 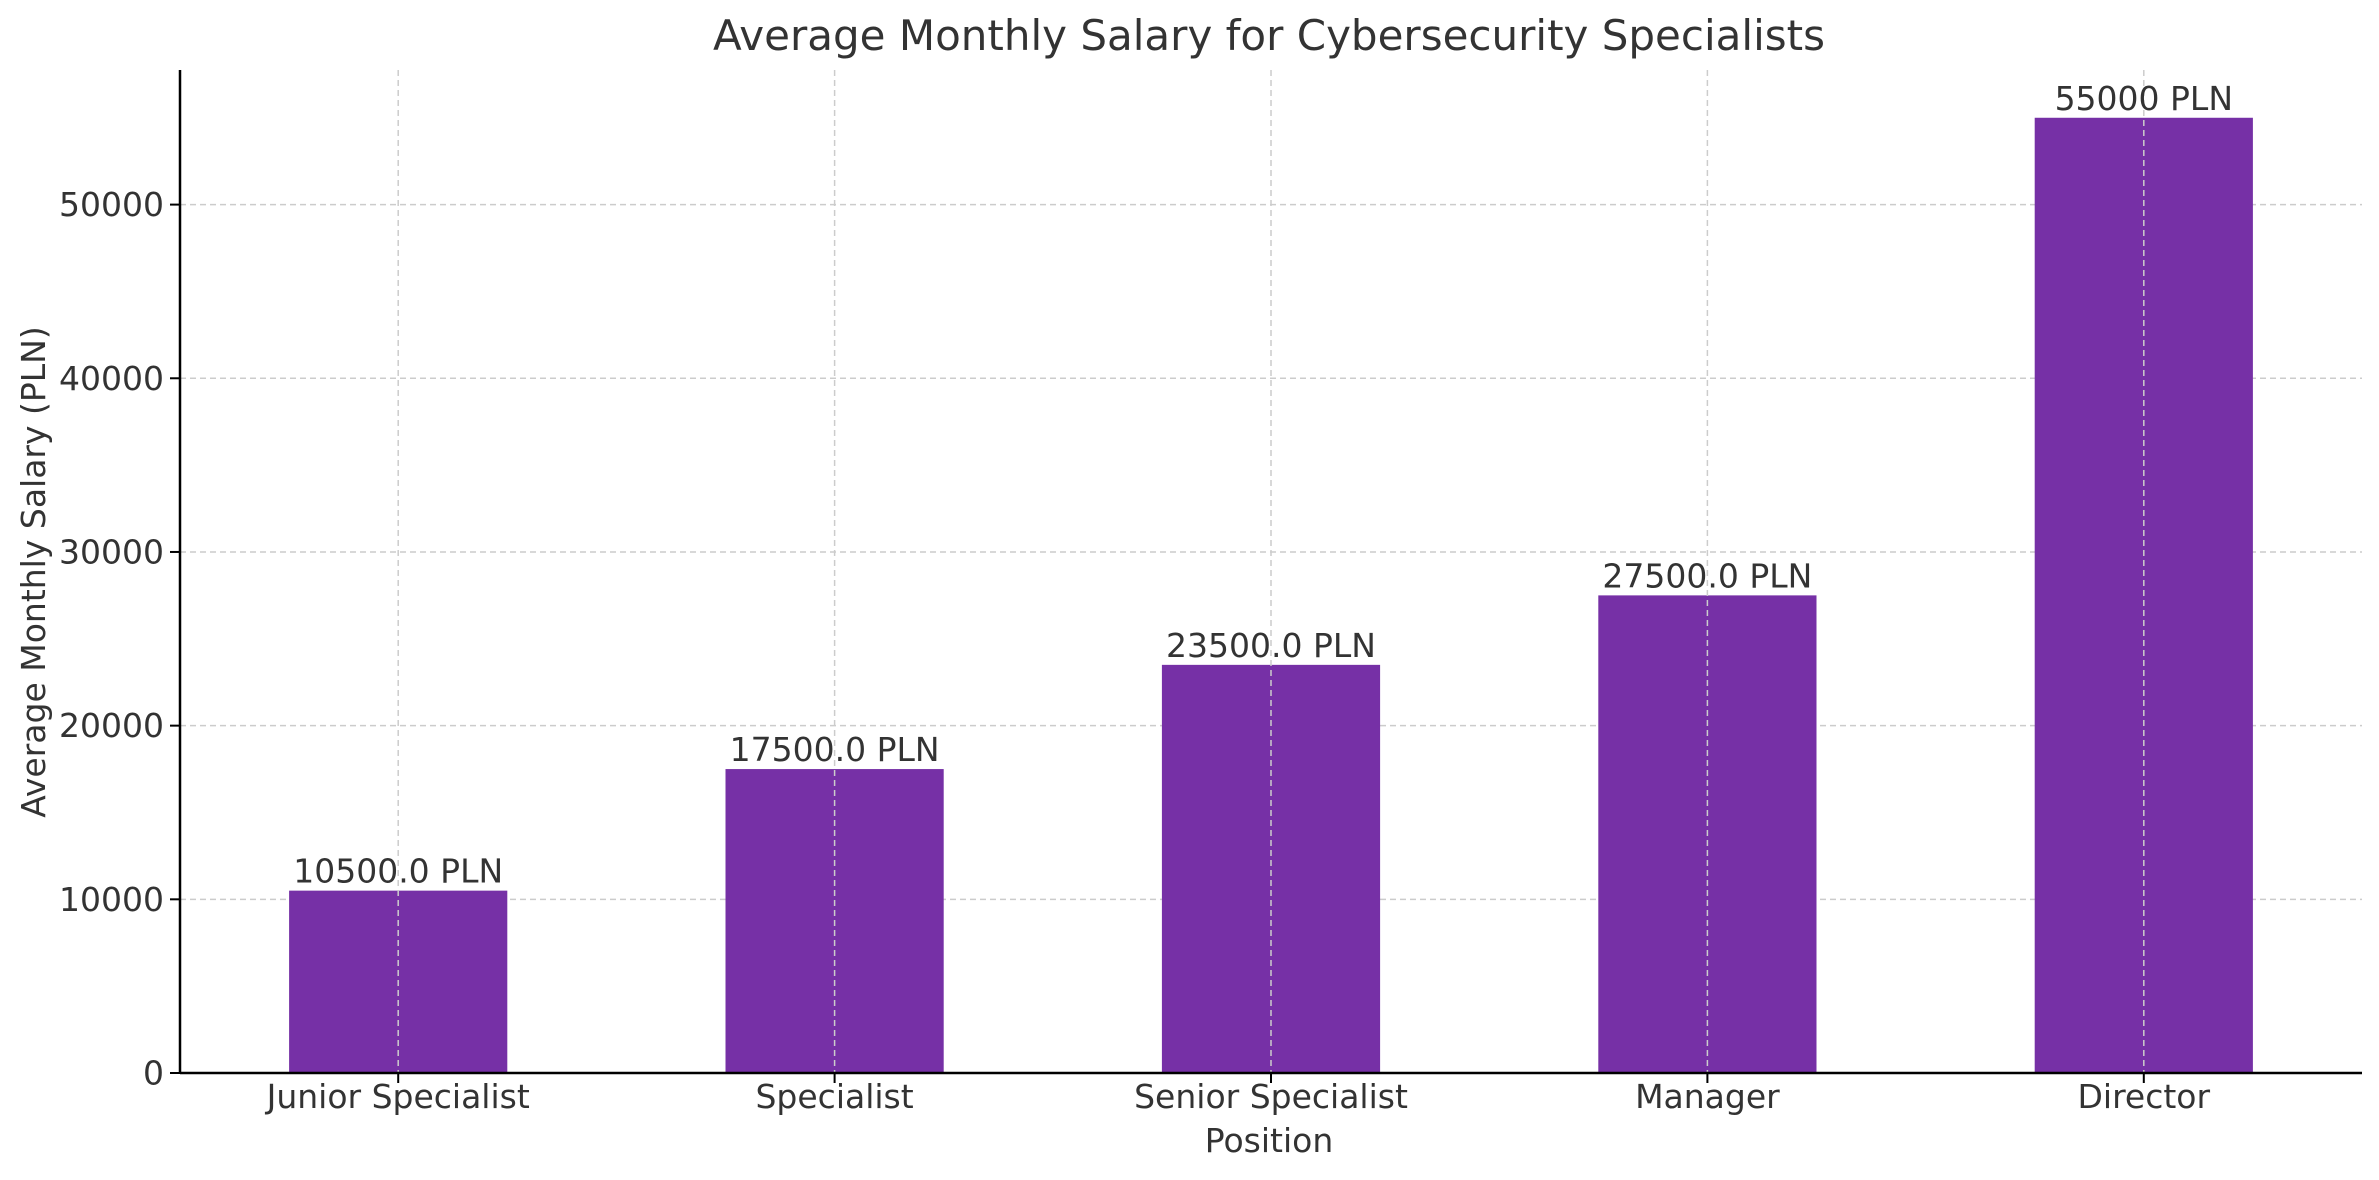 What do you see at coordinates (1271, 645) in the screenshot?
I see `data-label: 23500.0 PLN` at bounding box center [1271, 645].